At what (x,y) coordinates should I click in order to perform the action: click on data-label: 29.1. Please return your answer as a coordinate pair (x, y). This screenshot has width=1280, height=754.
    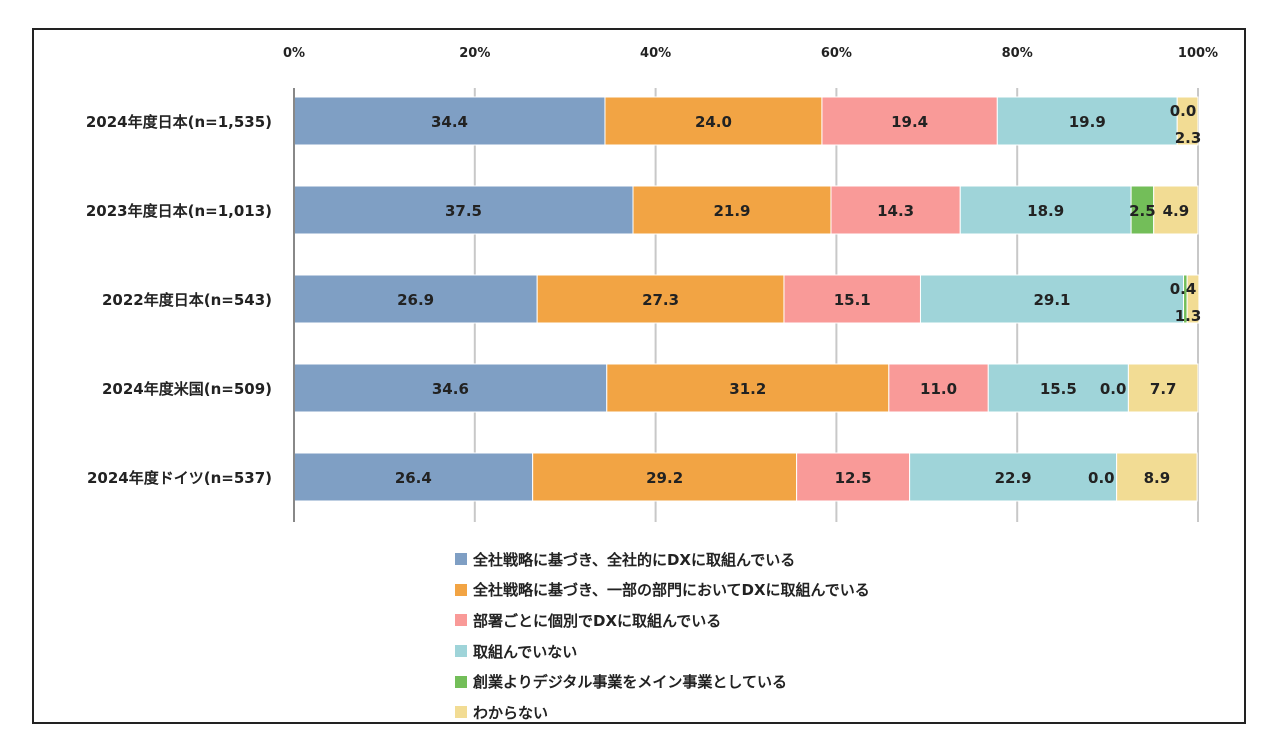
    Looking at the image, I should click on (1051, 300).